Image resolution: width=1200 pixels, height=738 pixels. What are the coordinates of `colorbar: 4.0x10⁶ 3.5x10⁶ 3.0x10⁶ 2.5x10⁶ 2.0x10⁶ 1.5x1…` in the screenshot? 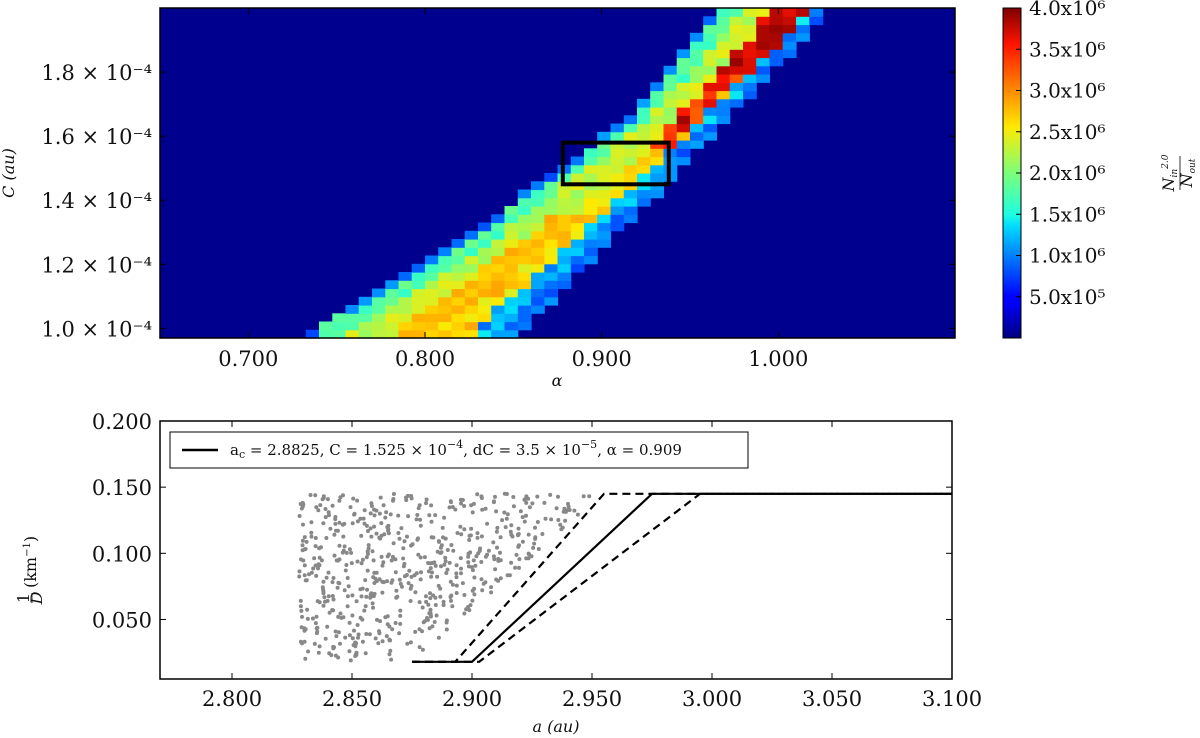 It's located at (1100, 169).